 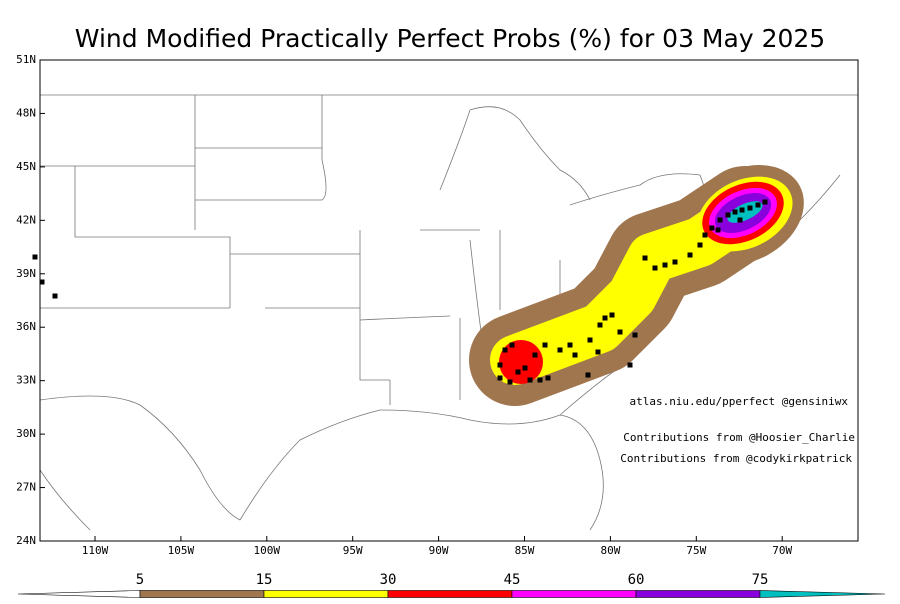 I want to click on lat-label: 36N, so click(x=26, y=326).